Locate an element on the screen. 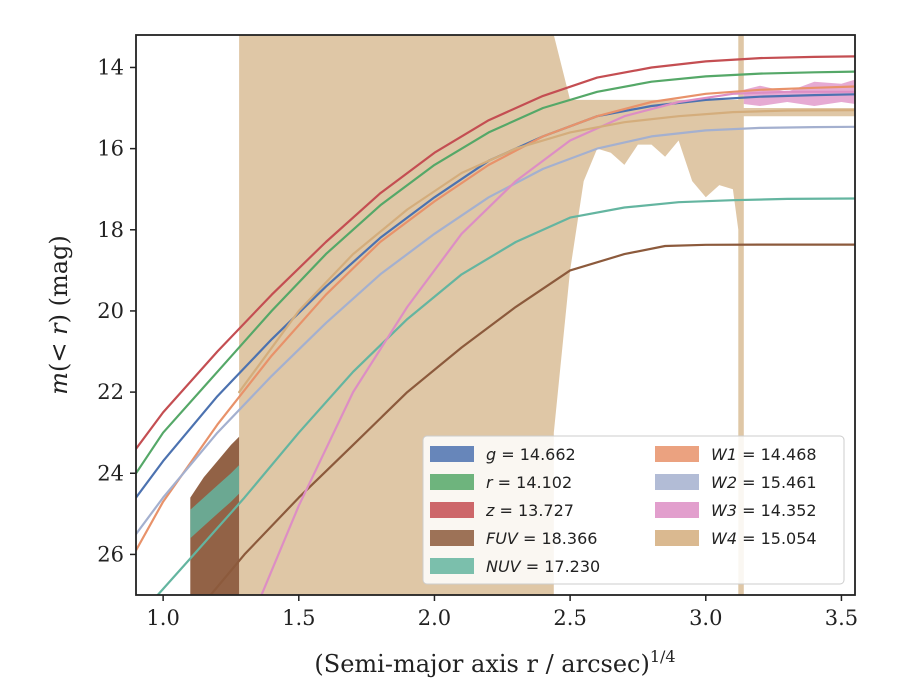  x-tick-label: 3.5 is located at coordinates (841, 618).